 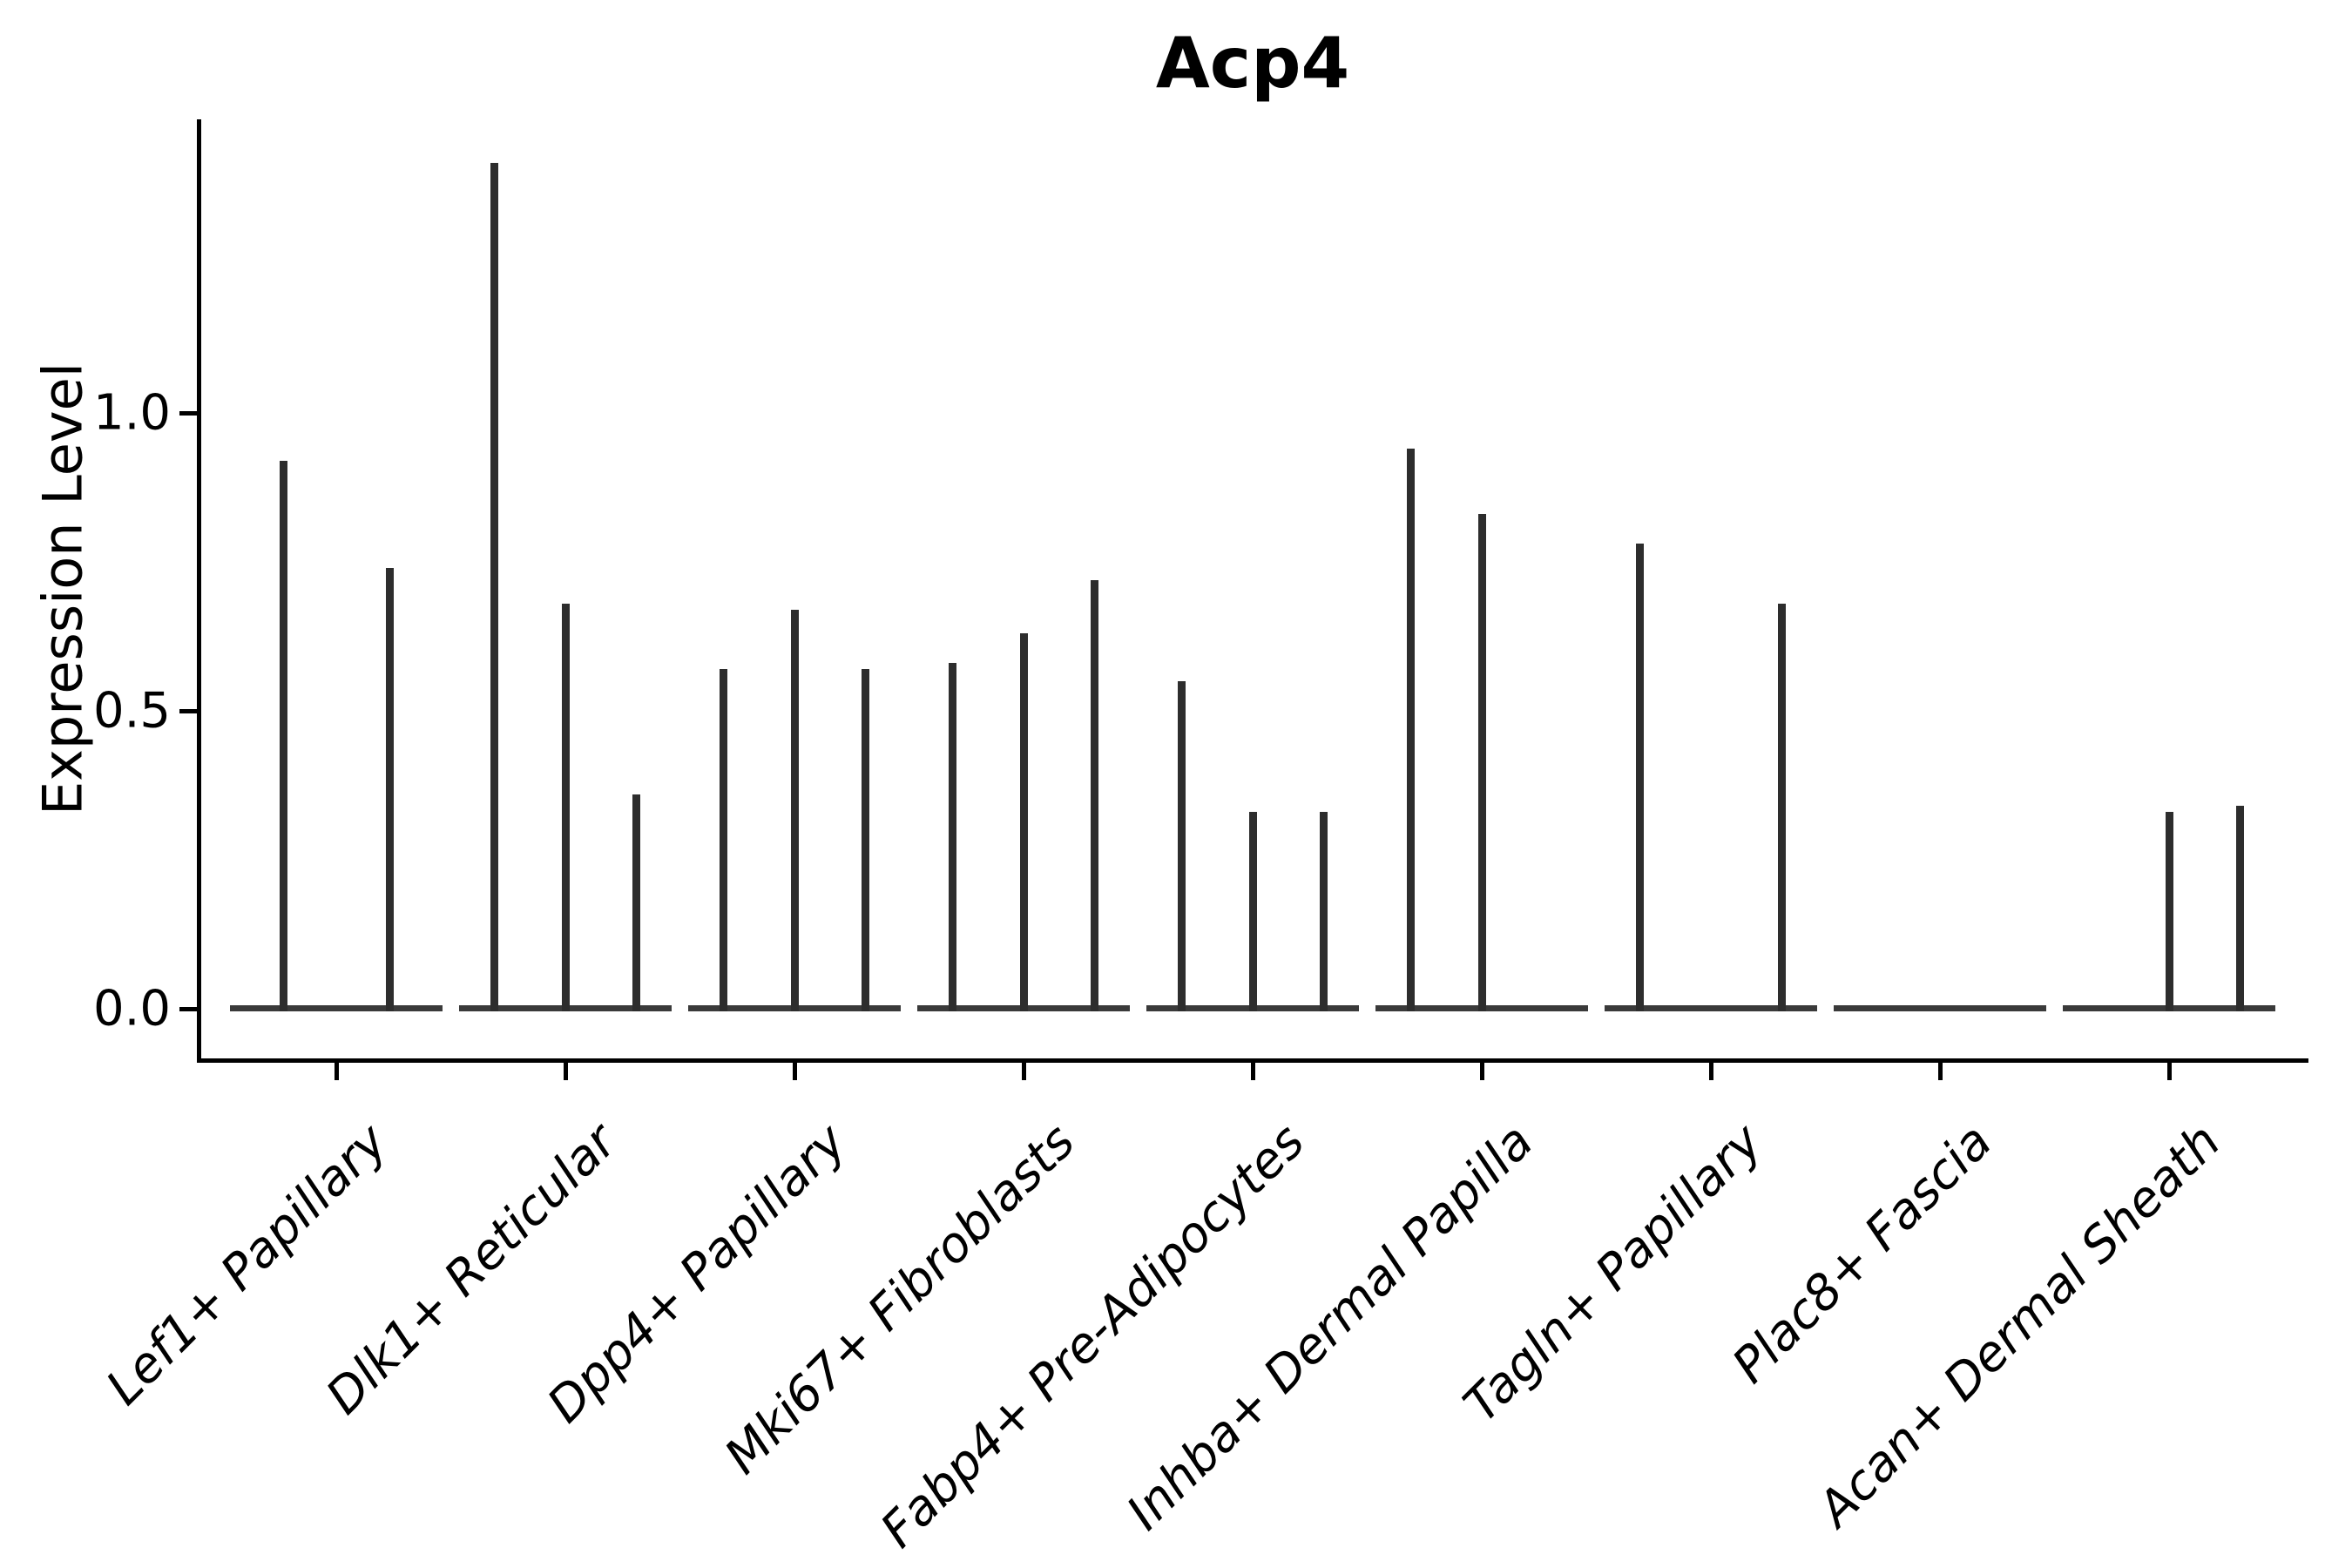 I want to click on x-axis-spine, so click(x=1252, y=1060).